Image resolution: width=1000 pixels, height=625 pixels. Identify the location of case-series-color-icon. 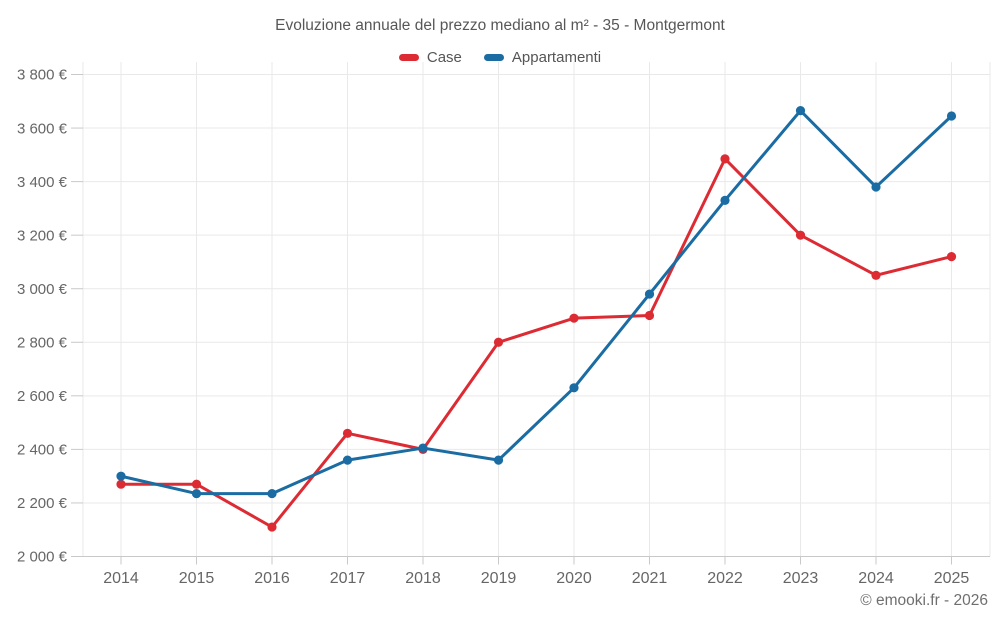
(408, 57).